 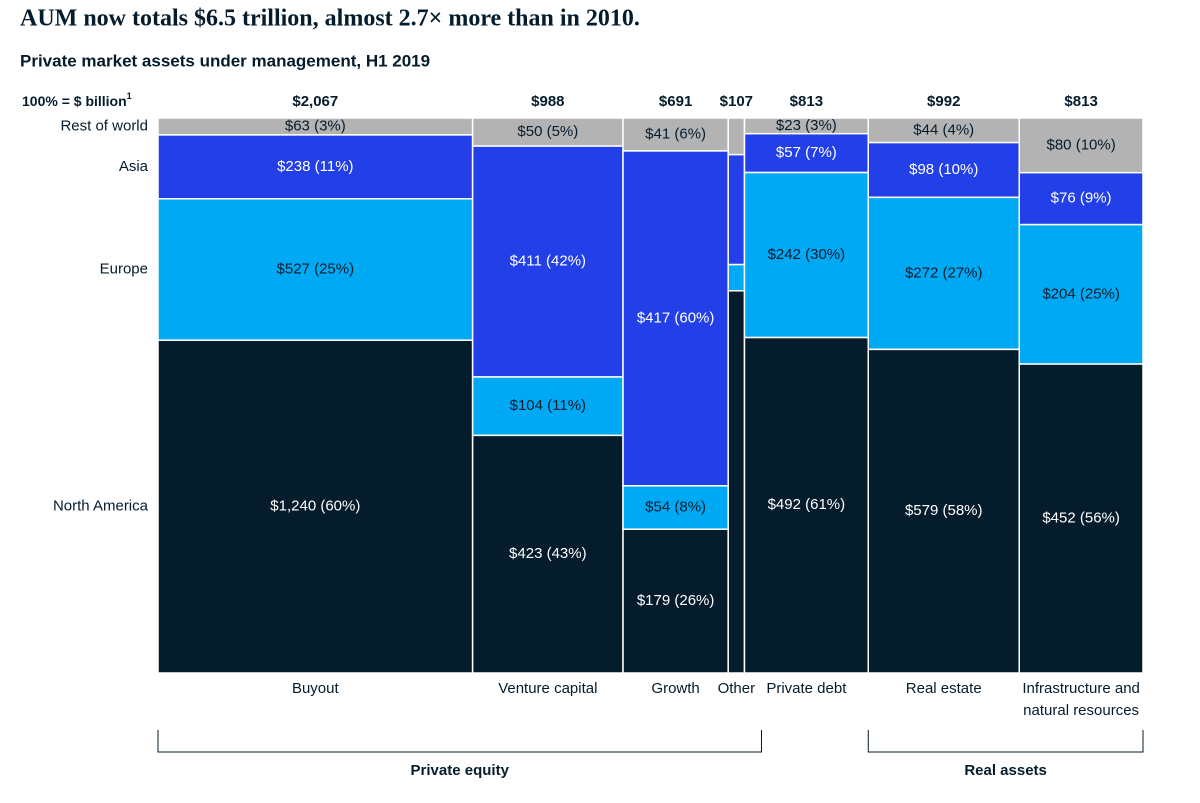 I want to click on value-label: $527 (25%), so click(x=316, y=268).